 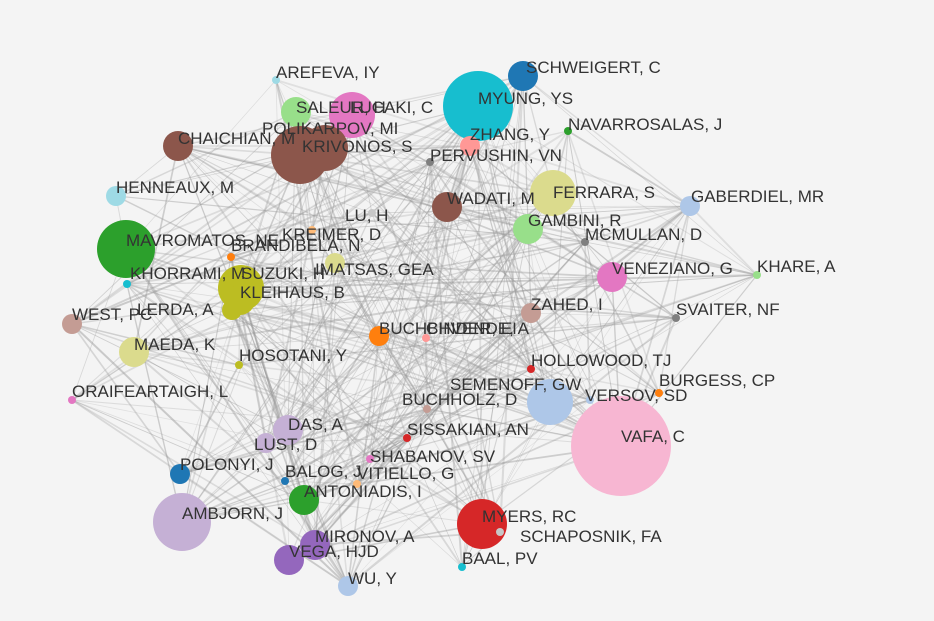 What do you see at coordinates (187, 273) in the screenshot?
I see `node-label: KHORRAMI, M` at bounding box center [187, 273].